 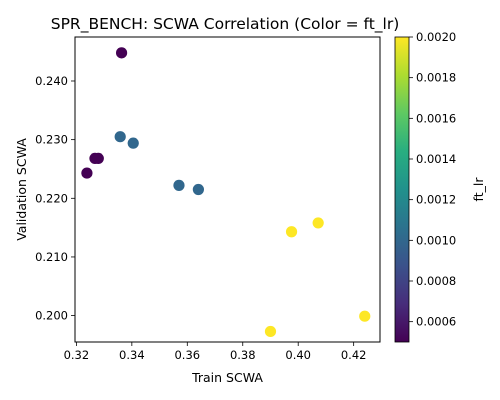 What do you see at coordinates (478, 189) in the screenshot?
I see `colorbar-label: ft_lr` at bounding box center [478, 189].